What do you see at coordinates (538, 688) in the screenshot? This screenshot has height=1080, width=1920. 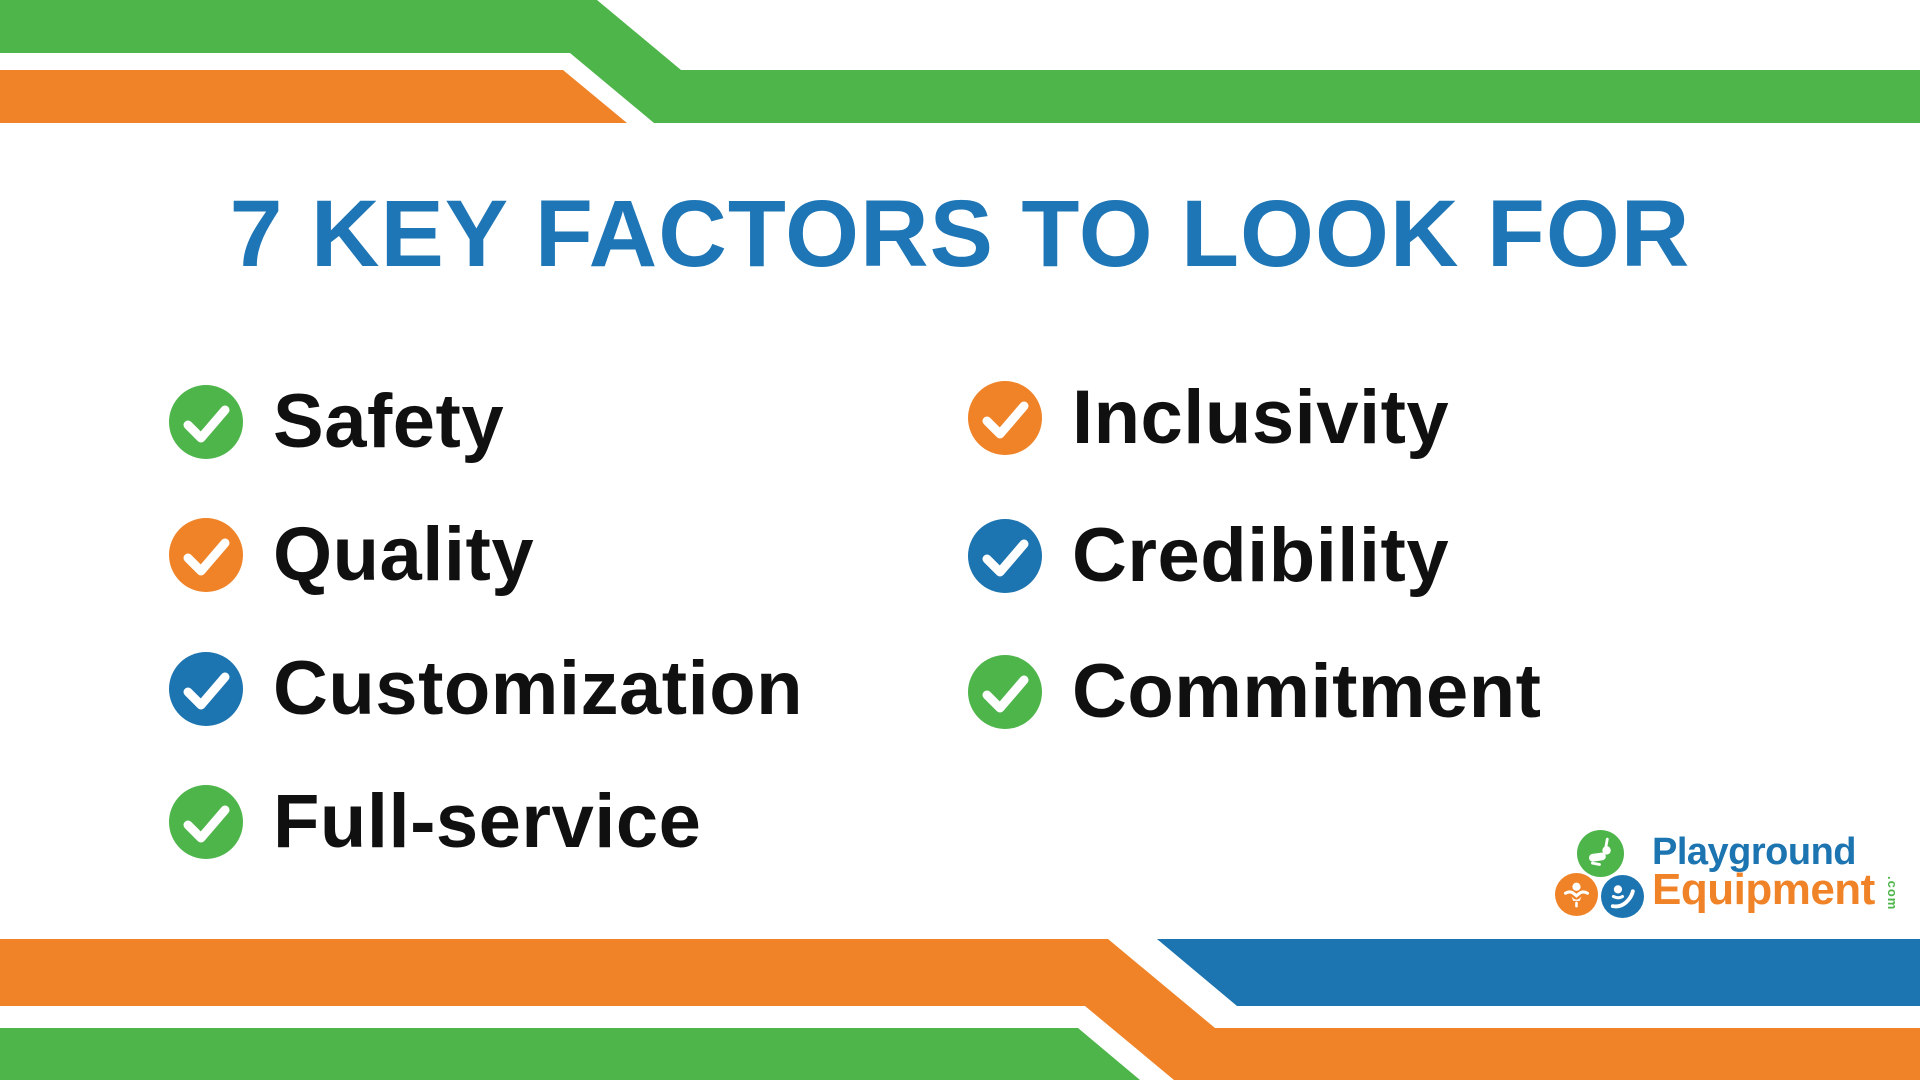 I see `checklist-label: Customization` at bounding box center [538, 688].